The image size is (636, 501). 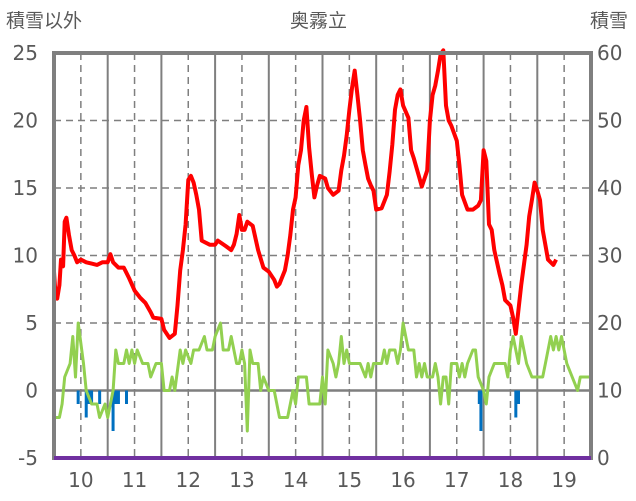 What do you see at coordinates (609, 391) in the screenshot?
I see `y-tick-right: 10` at bounding box center [609, 391].